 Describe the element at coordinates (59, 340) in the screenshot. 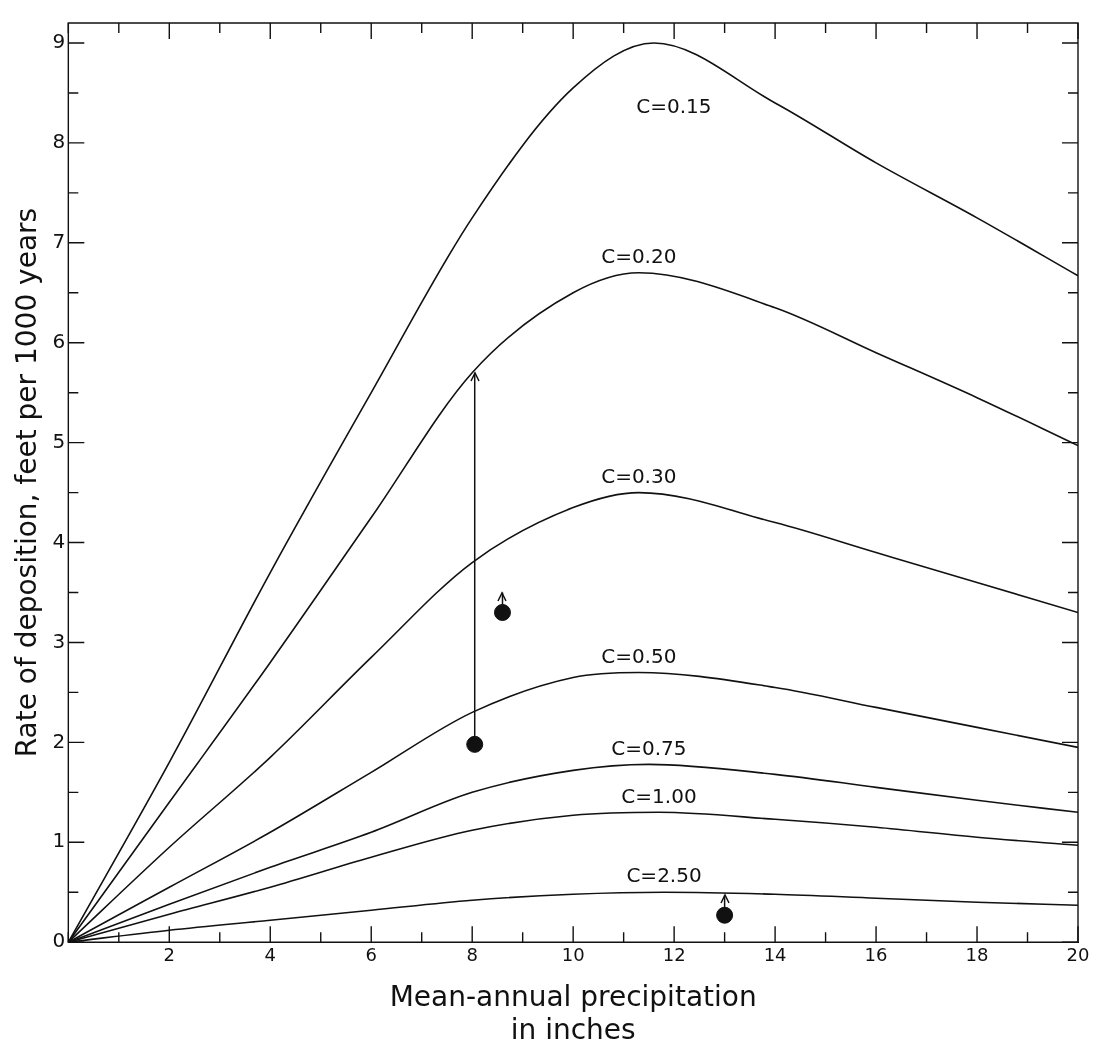

I see `y-tick-label: 6` at that location.